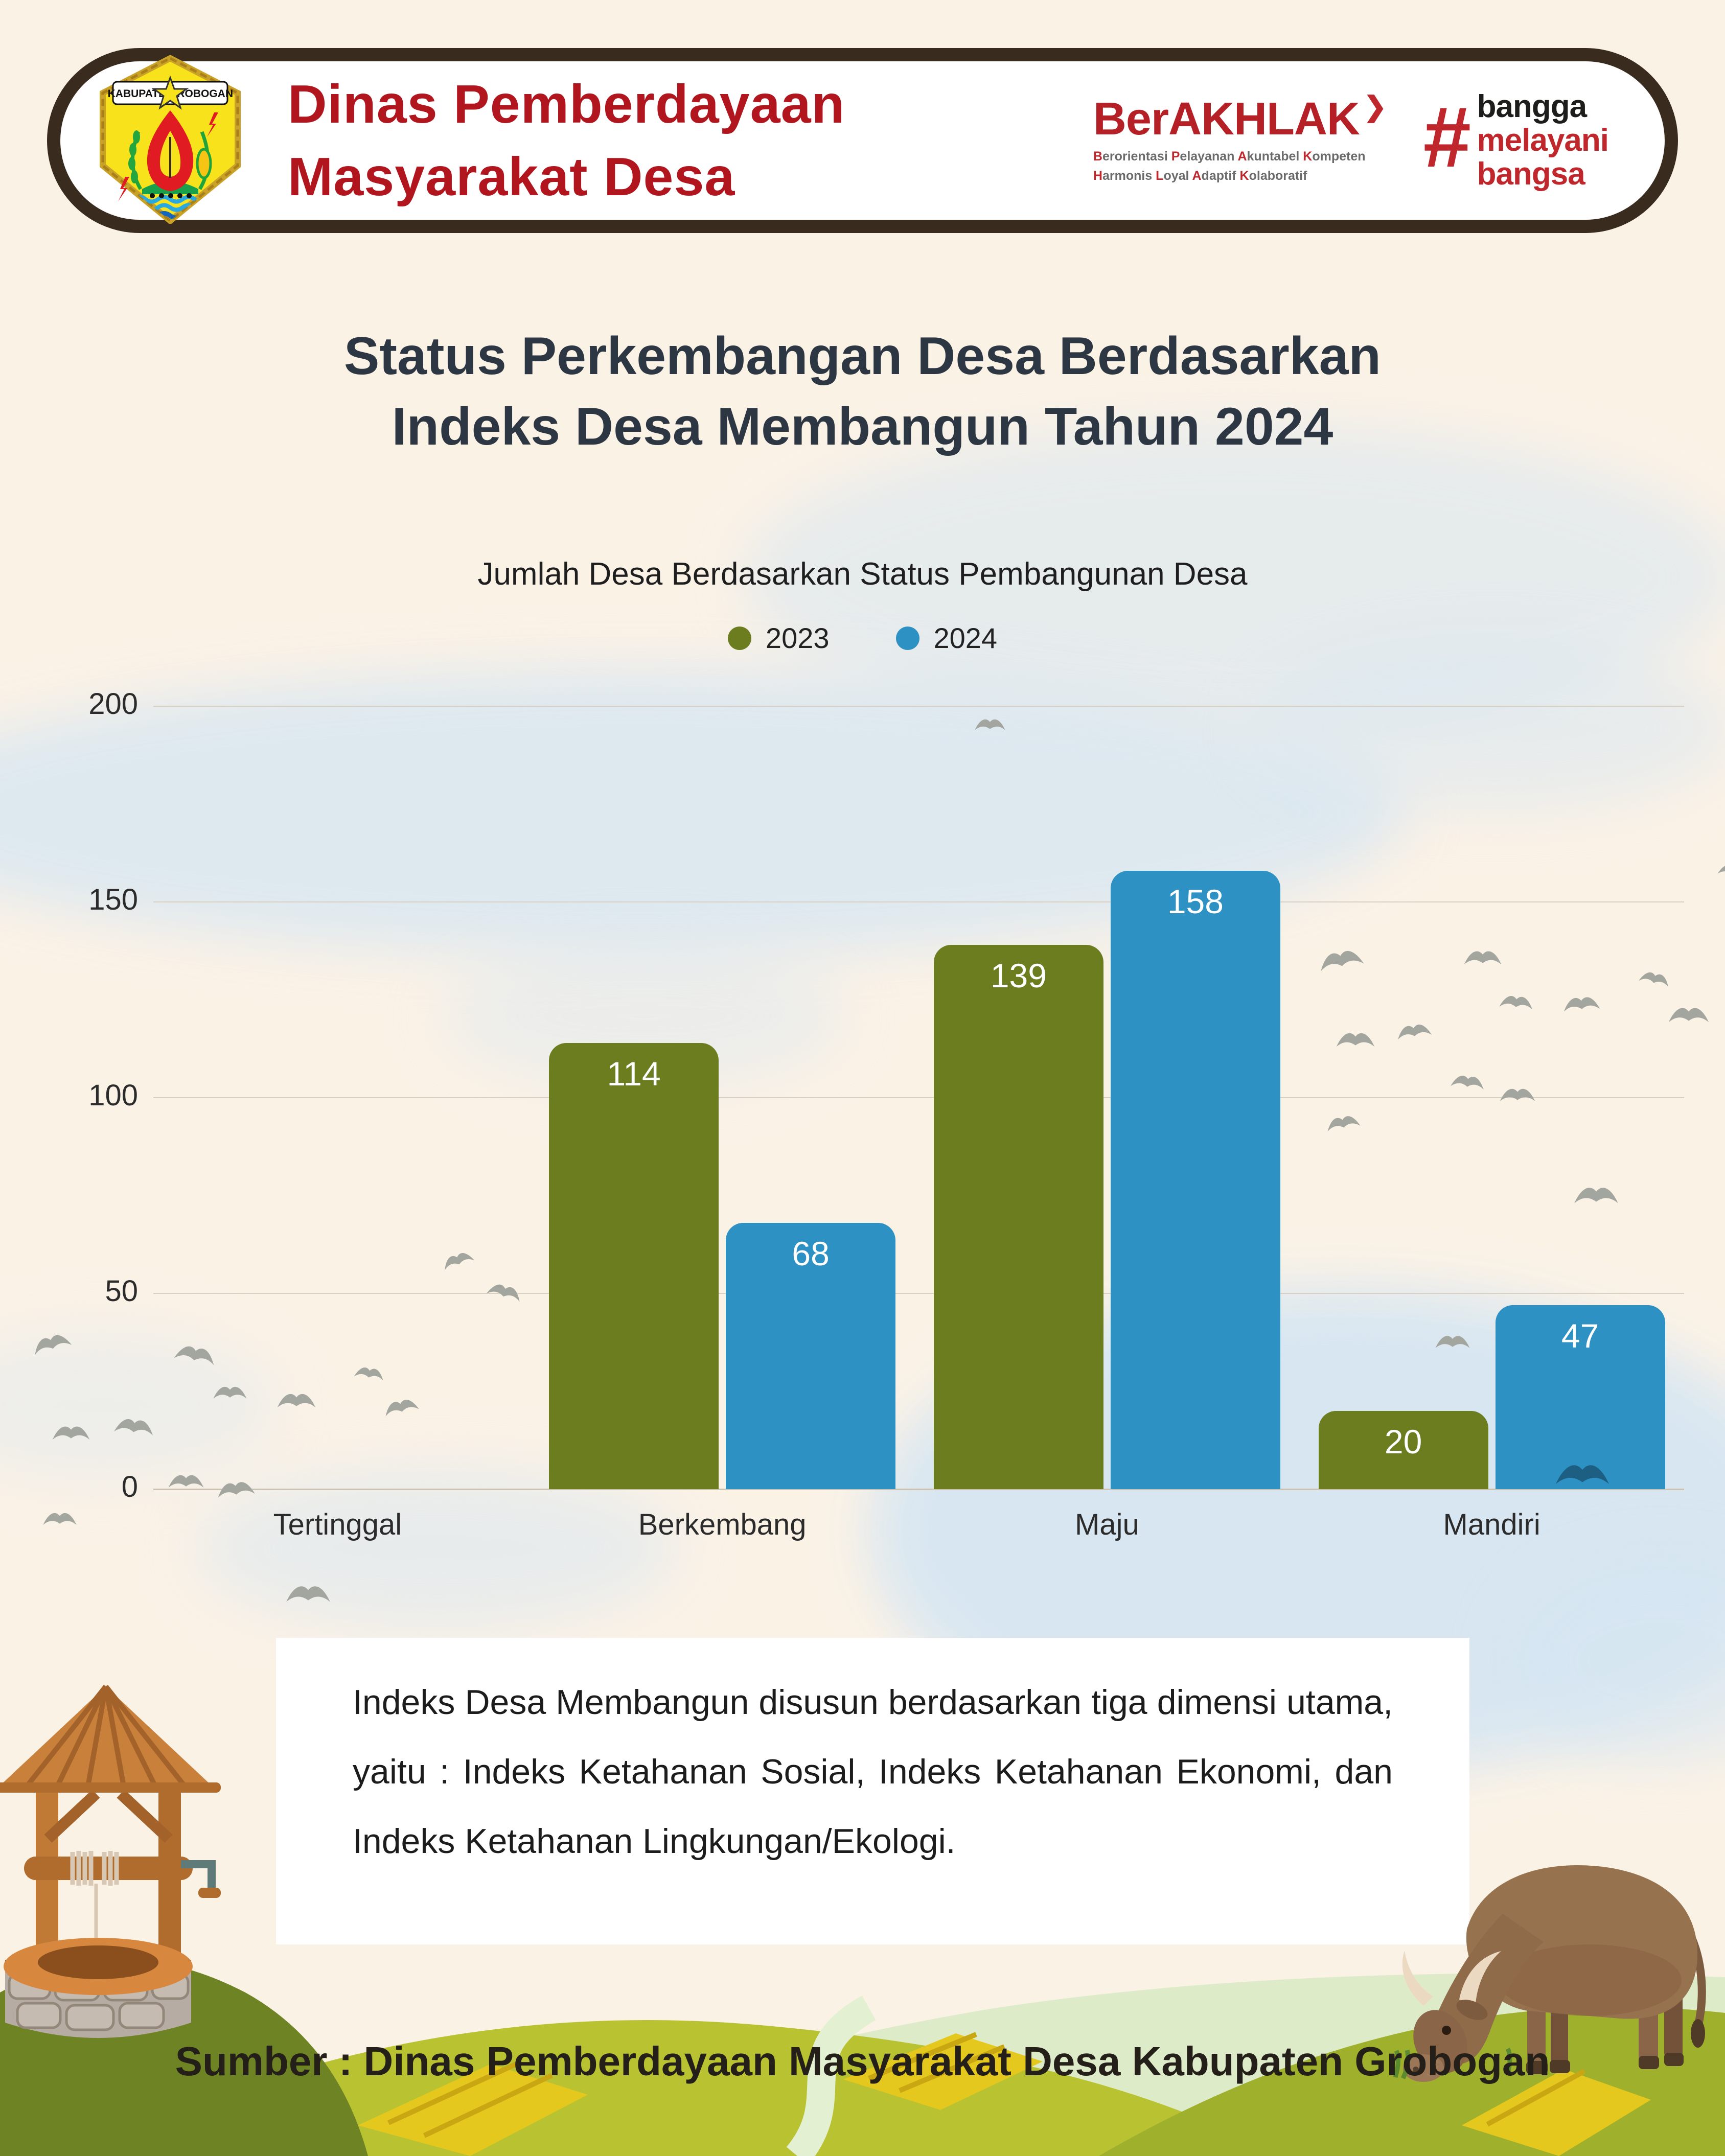 Image resolution: width=1725 pixels, height=2156 pixels. Describe the element at coordinates (113, 704) in the screenshot. I see `y-tick-label-200: 200` at that location.